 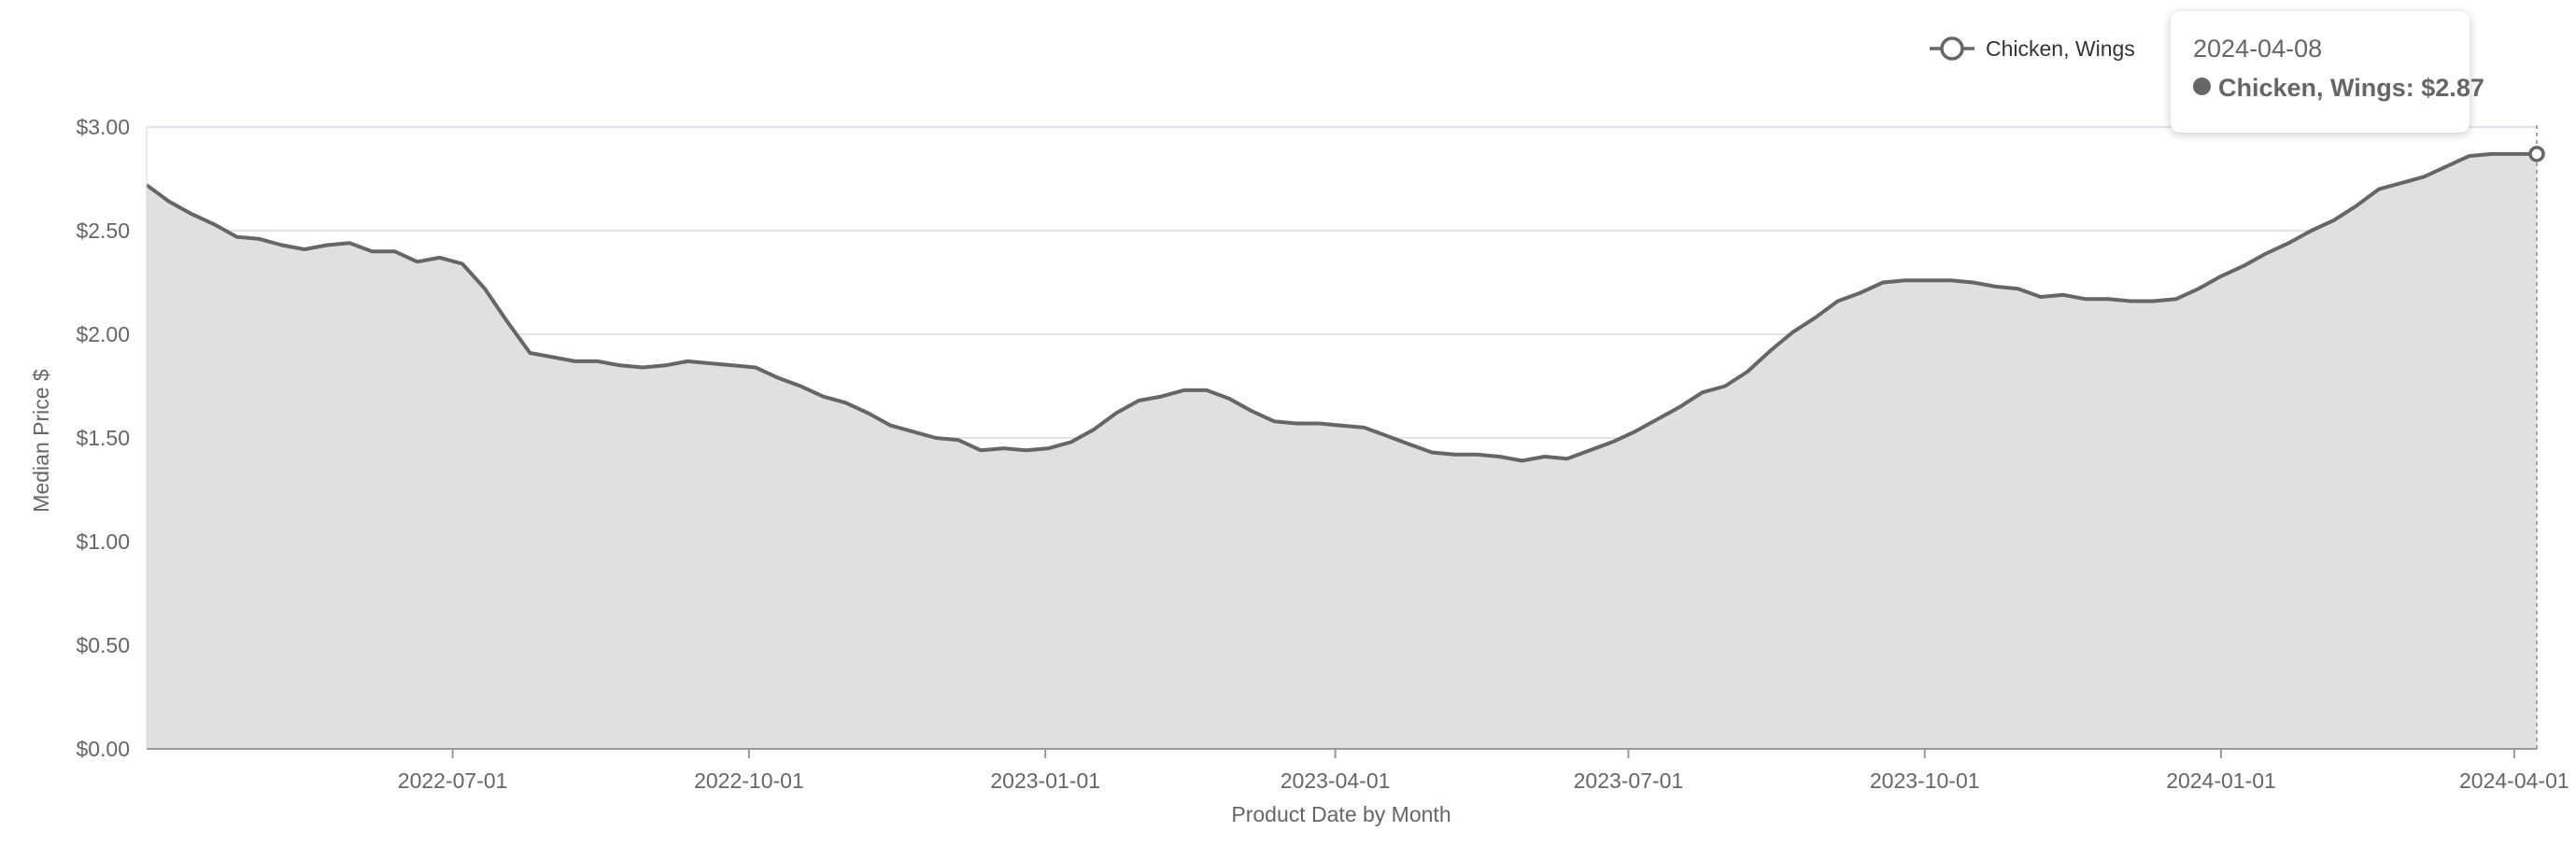 I want to click on x-tick-label: 2023-04-01, so click(x=1336, y=780).